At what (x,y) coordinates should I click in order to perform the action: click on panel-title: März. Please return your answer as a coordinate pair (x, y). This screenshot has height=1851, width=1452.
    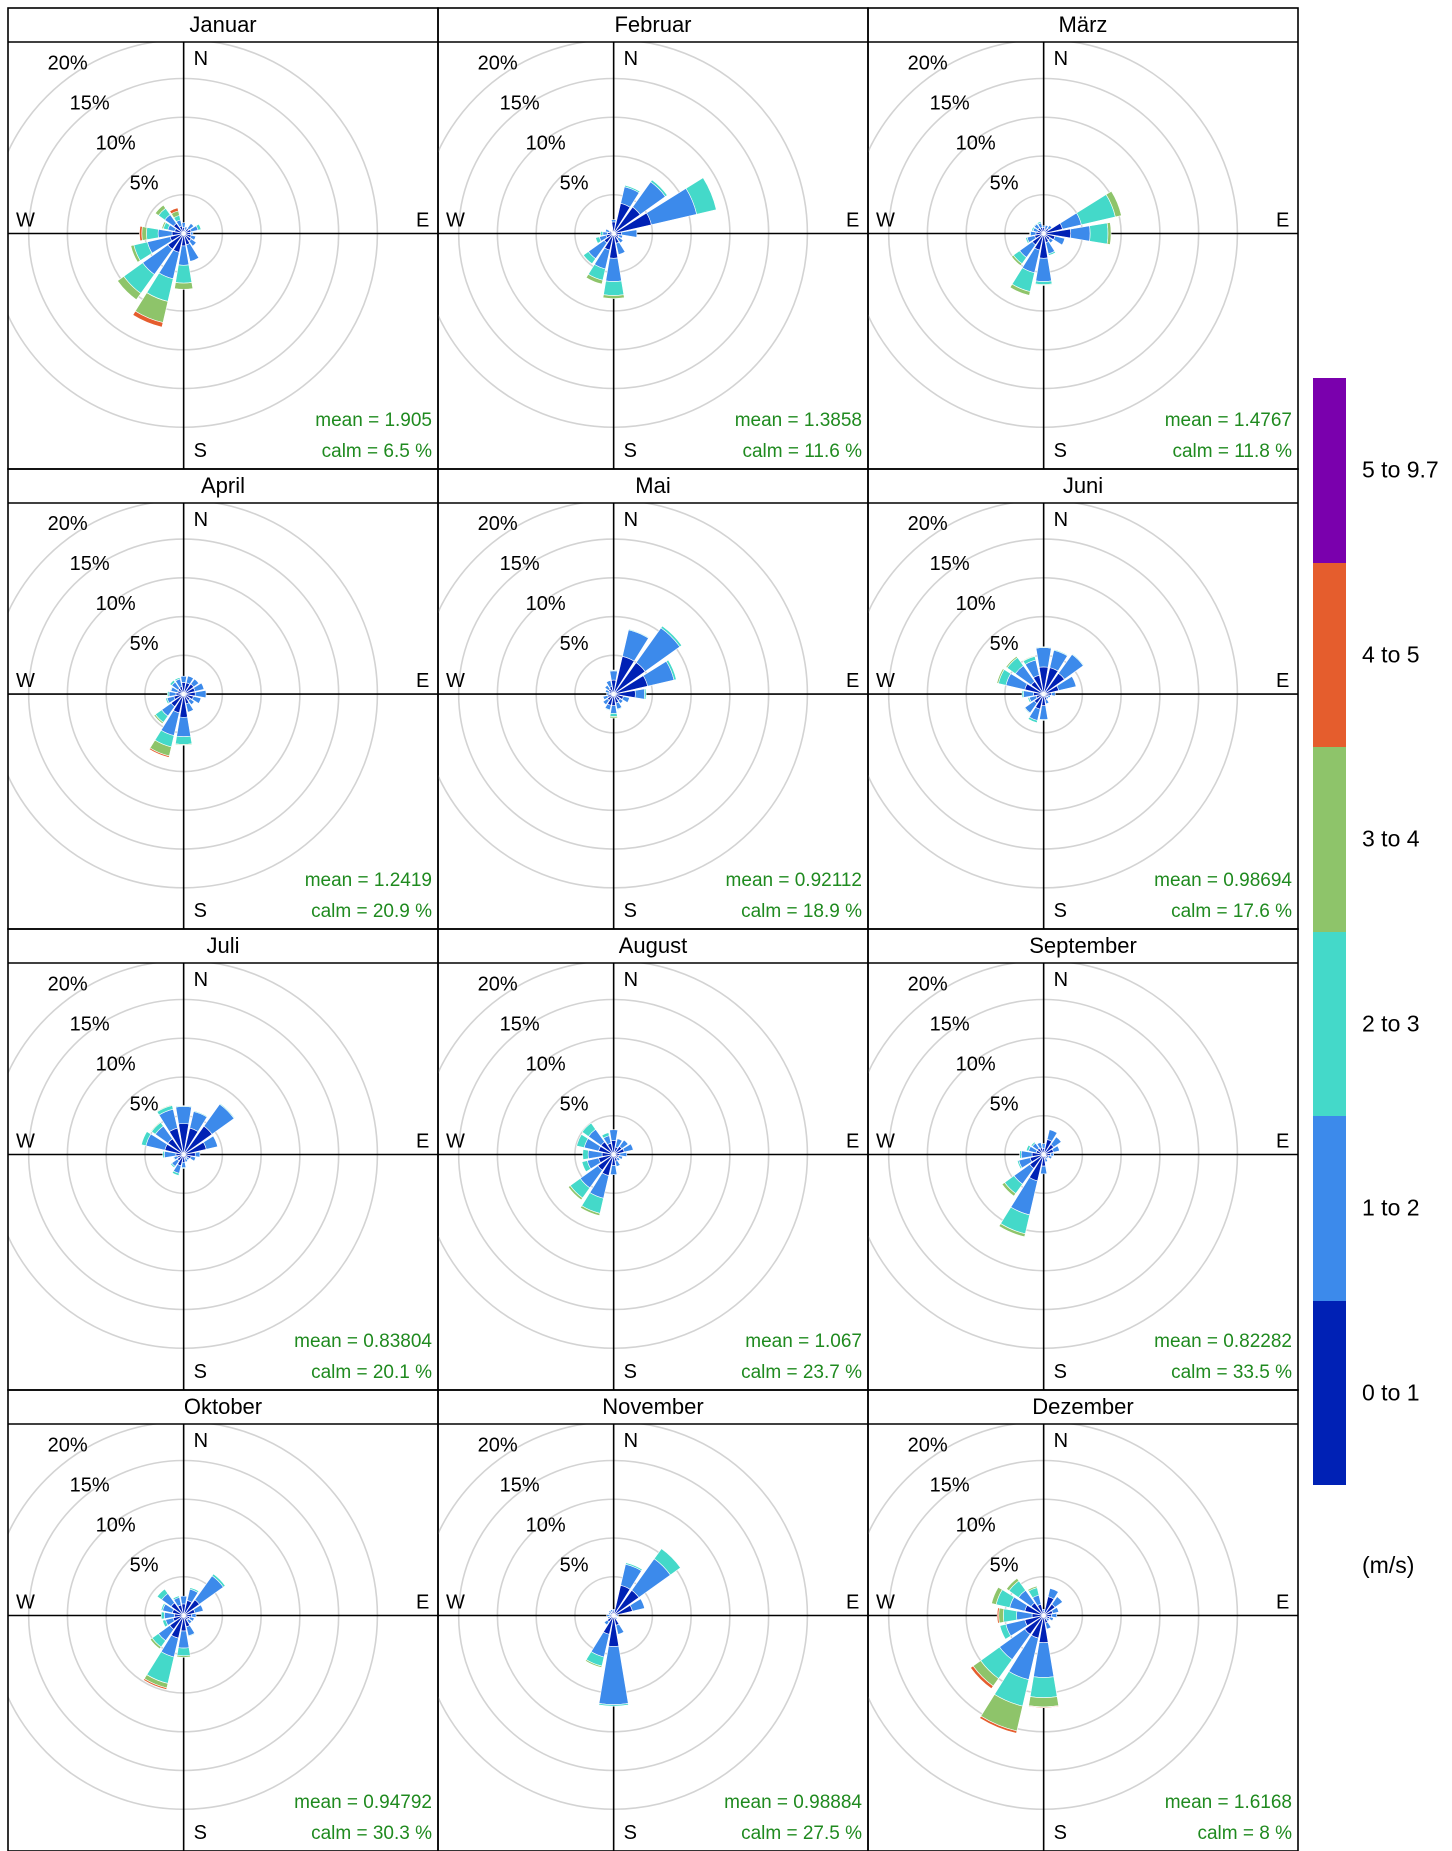
    Looking at the image, I should click on (1083, 24).